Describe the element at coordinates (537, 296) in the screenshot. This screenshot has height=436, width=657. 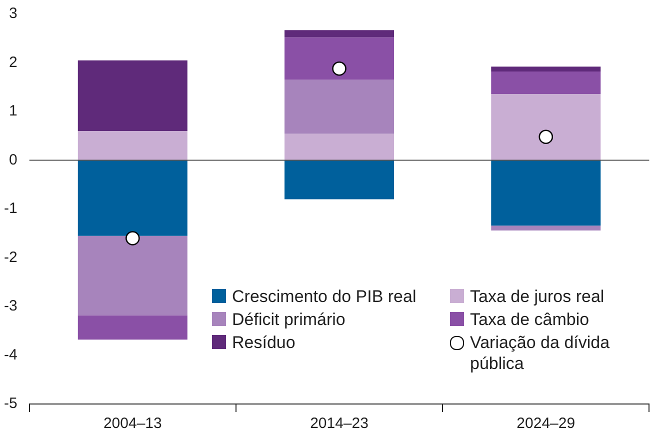
I see `legend-label: Taxa de juros real` at that location.